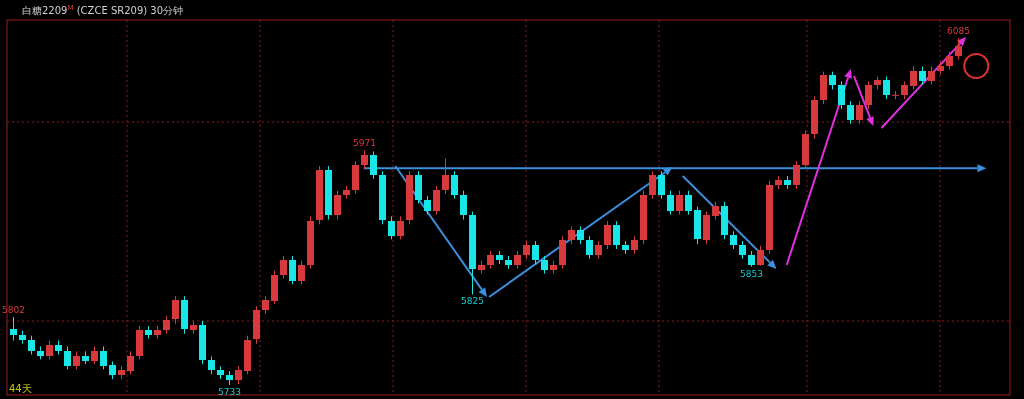 This screenshot has width=1024, height=399. Describe the element at coordinates (472, 301) in the screenshot. I see `annotation: 5825` at that location.